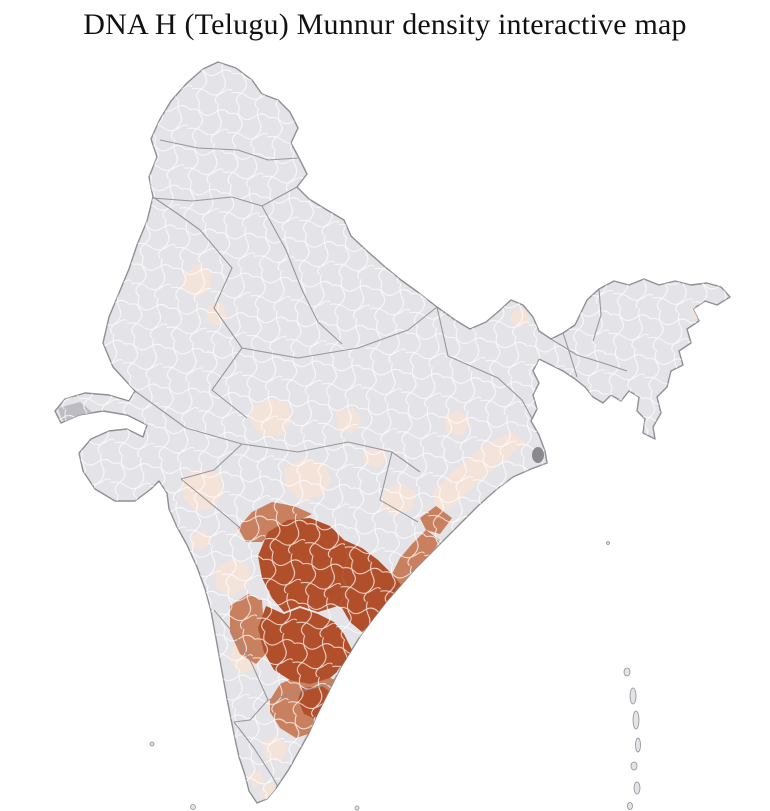 The height and width of the screenshot is (811, 770). What do you see at coordinates (254, 776) in the screenshot?
I see `lakshadweep-islands` at bounding box center [254, 776].